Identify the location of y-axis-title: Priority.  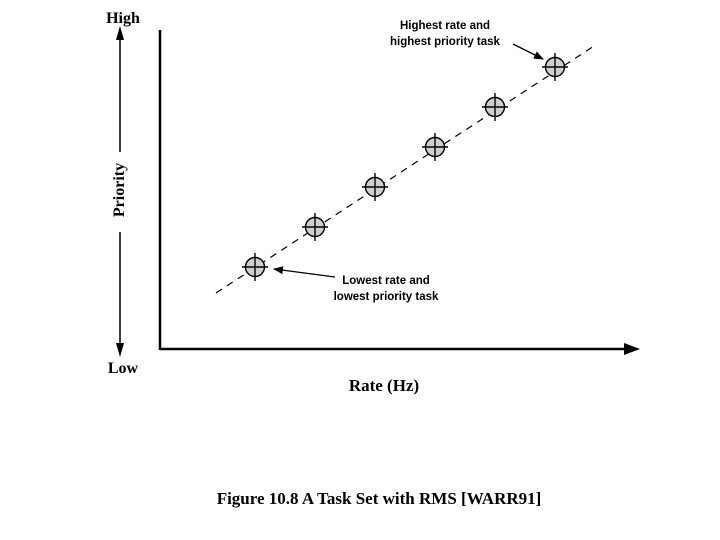
(119, 190).